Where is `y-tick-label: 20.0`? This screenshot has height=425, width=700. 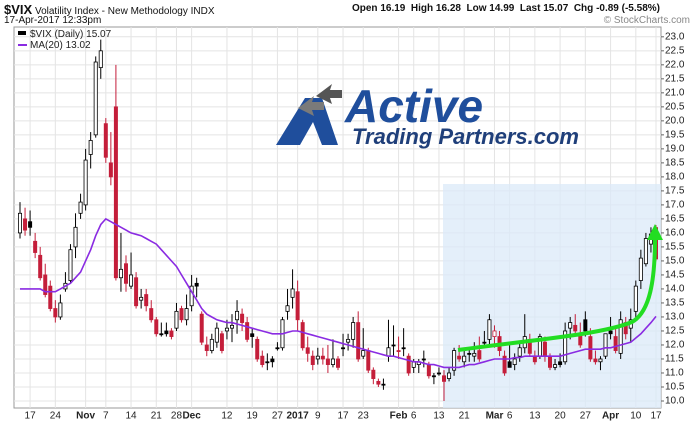
y-tick-label: 20.0 is located at coordinates (675, 120).